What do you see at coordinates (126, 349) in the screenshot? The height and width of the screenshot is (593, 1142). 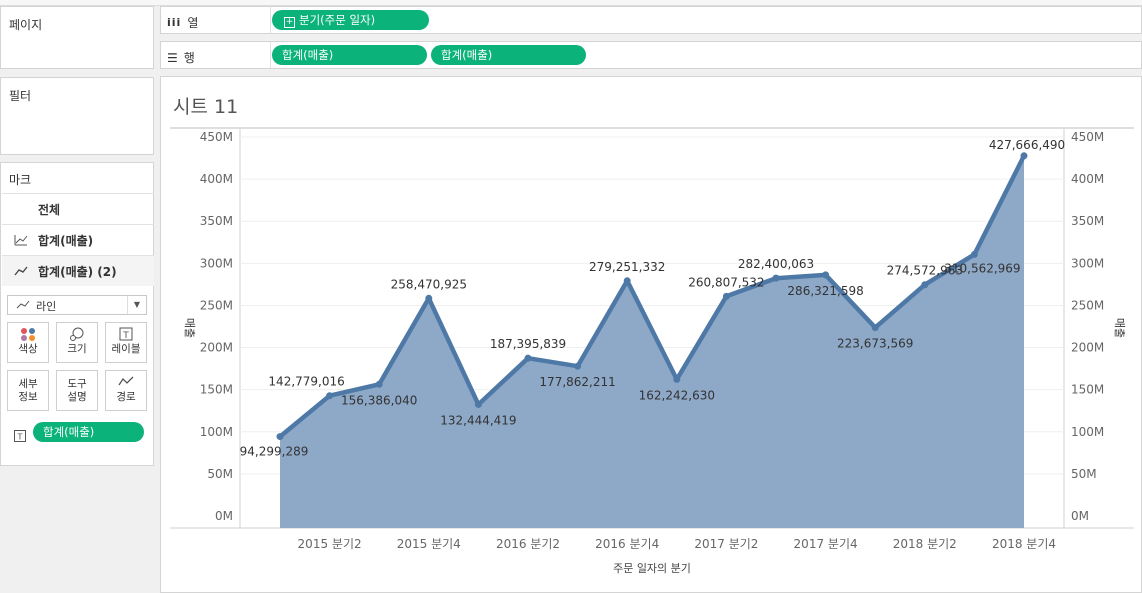 I see `label-label: 레이블` at bounding box center [126, 349].